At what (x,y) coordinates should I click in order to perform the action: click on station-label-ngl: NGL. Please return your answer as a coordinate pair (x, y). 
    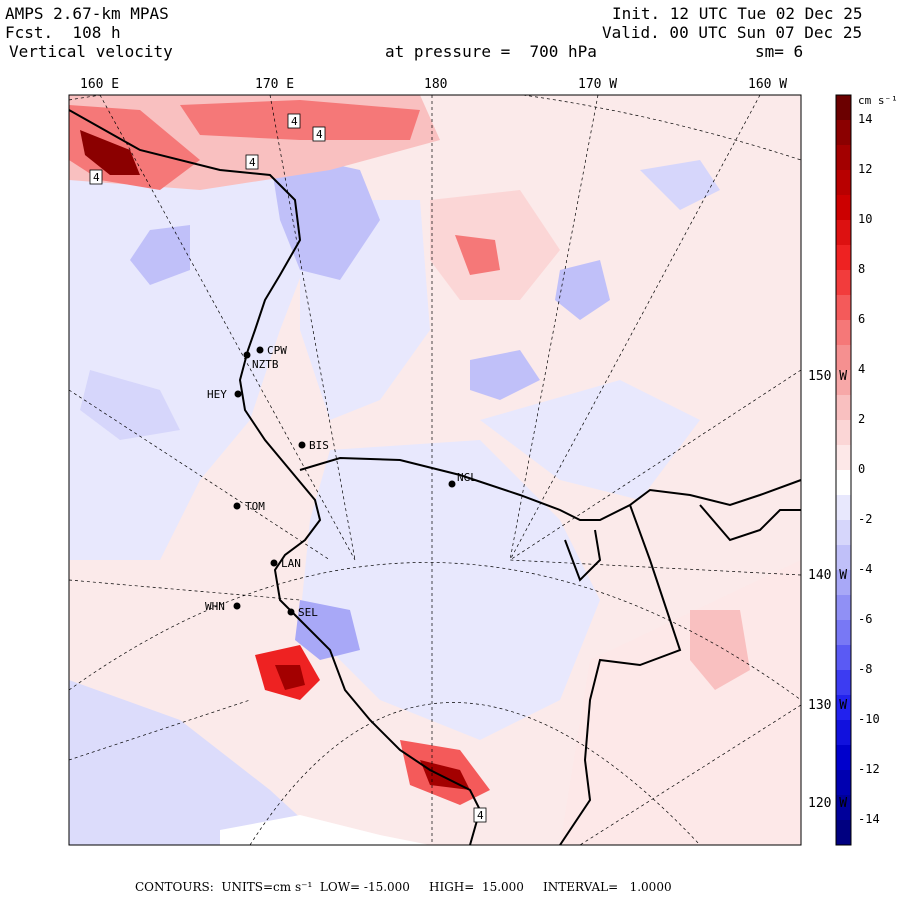
    Looking at the image, I should click on (467, 477).